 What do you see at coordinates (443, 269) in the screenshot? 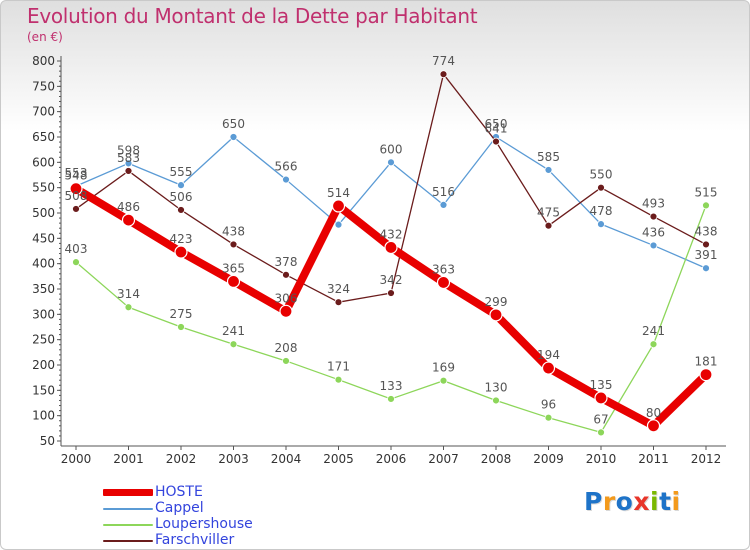
I see `data-label: 363` at bounding box center [443, 269].